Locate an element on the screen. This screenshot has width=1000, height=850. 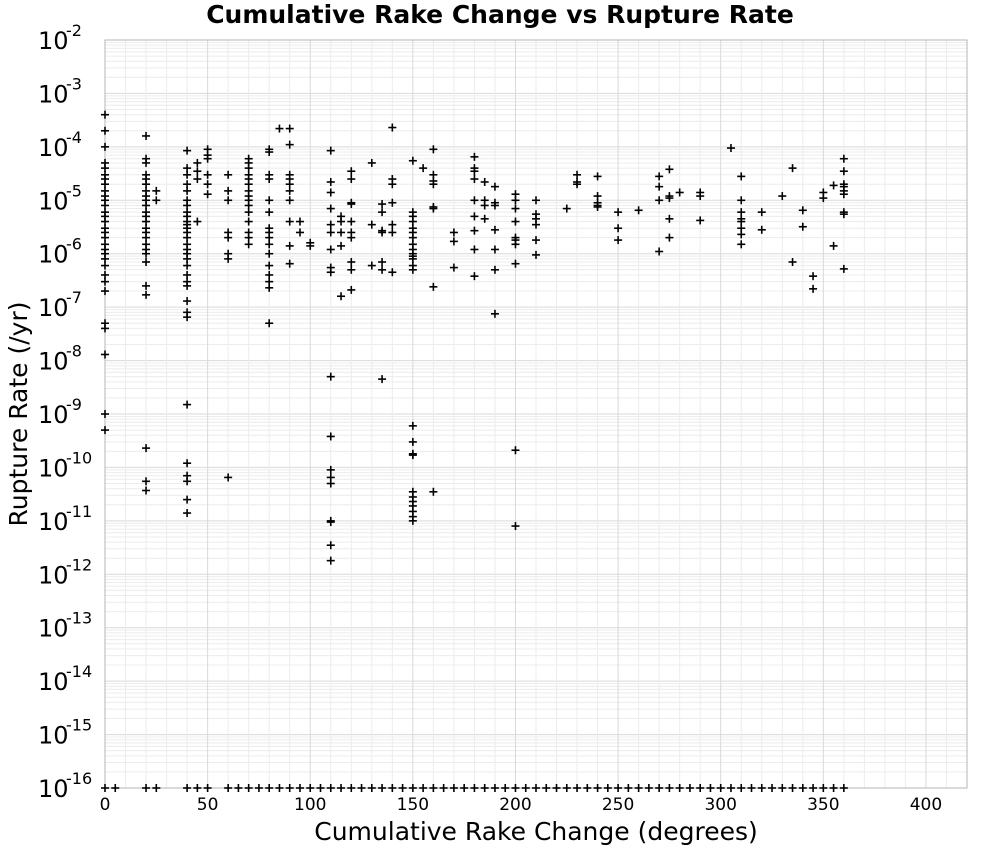
y-tick-label: 10⁻⁶ is located at coordinates (60, 252).